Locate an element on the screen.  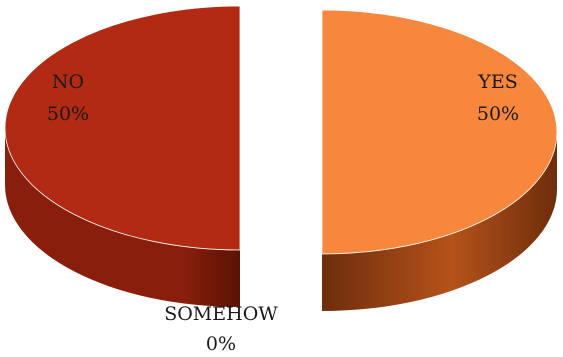
label-yes-value: 50% is located at coordinates (498, 114).